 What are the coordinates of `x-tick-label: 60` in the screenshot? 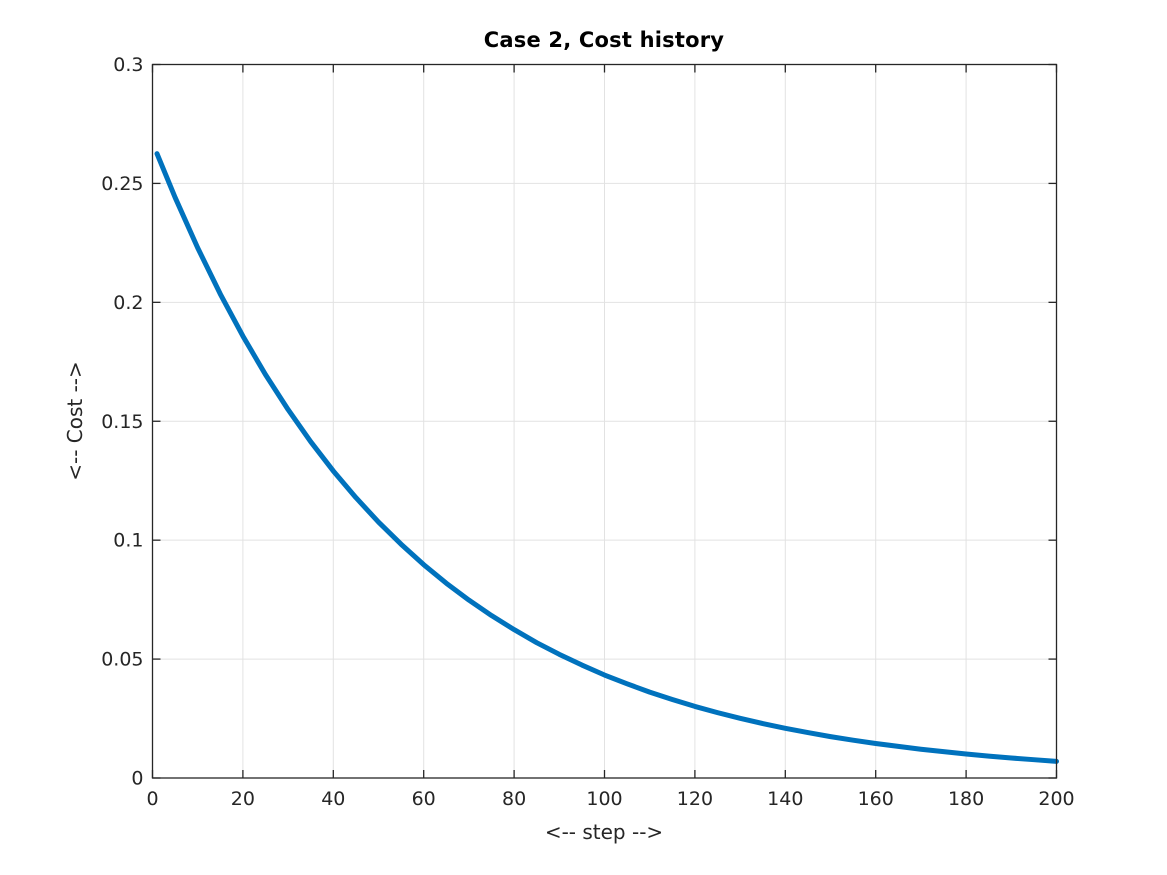 It's located at (424, 799).